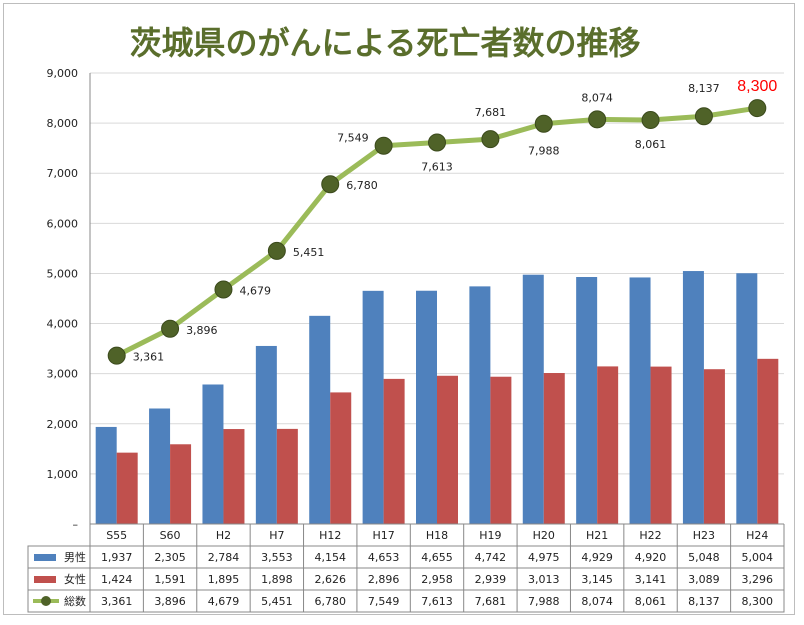 This screenshot has width=804, height=625. I want to click on total-label: 6,780, so click(362, 185).